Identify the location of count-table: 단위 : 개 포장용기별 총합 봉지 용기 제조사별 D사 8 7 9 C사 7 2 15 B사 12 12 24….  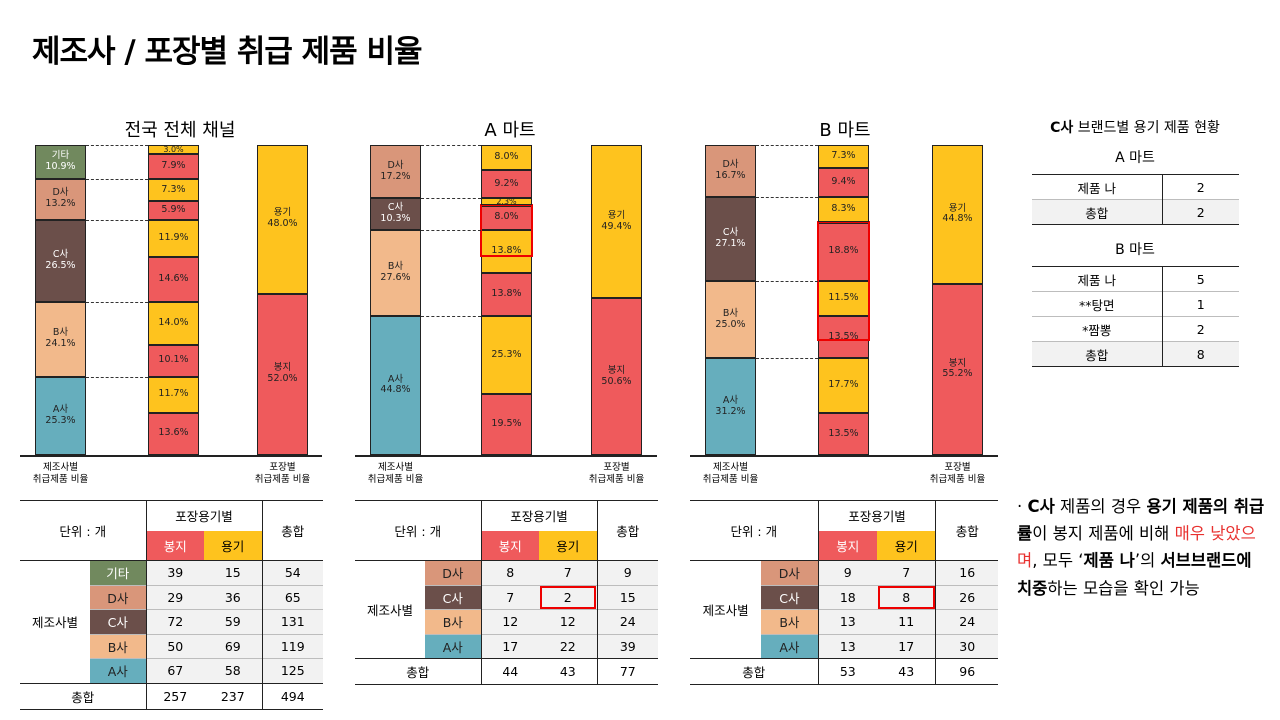
(507, 592).